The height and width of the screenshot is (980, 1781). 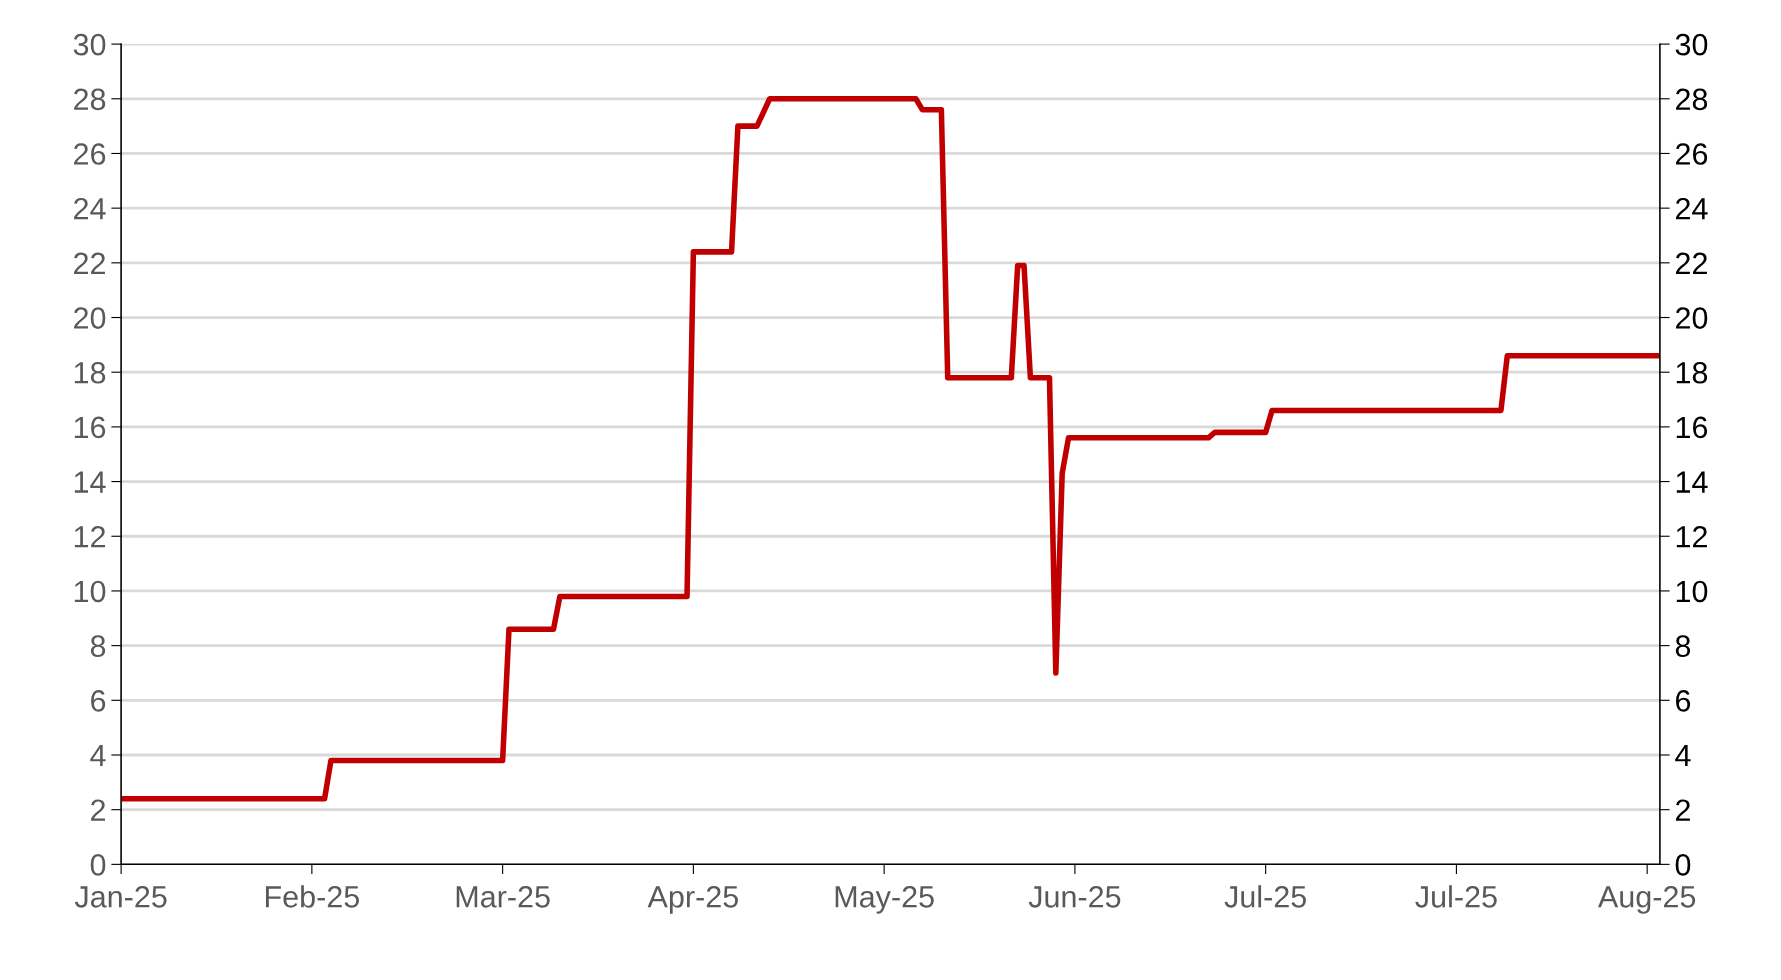 What do you see at coordinates (90, 154) in the screenshot?
I see `y-tick-label: 26` at bounding box center [90, 154].